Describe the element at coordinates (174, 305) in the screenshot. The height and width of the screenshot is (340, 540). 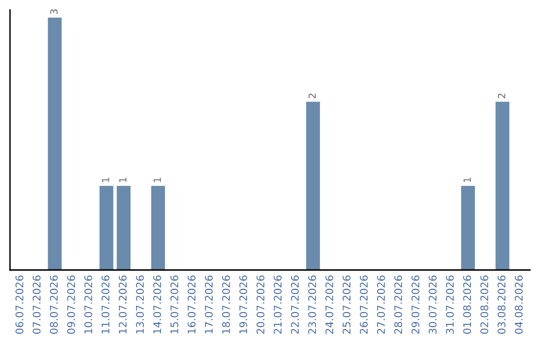
I see `x-tick-label: 15.07.2026` at that location.